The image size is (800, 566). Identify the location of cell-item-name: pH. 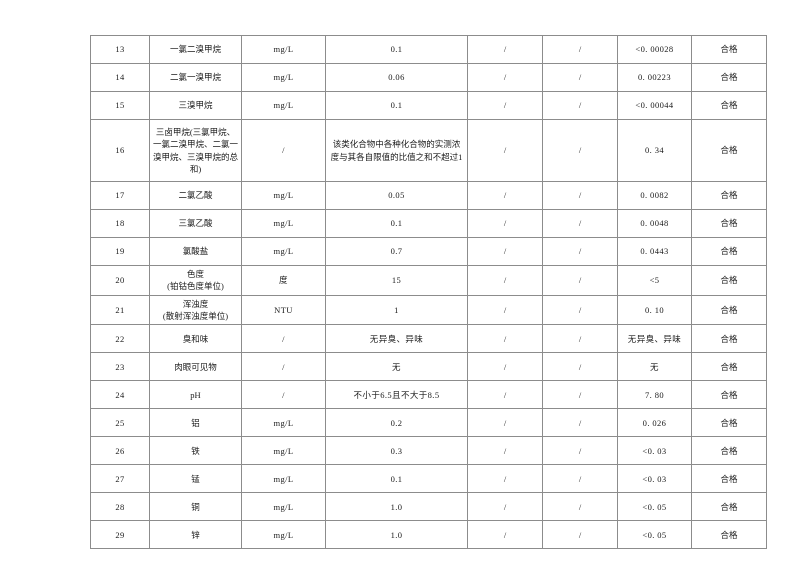
(195, 395).